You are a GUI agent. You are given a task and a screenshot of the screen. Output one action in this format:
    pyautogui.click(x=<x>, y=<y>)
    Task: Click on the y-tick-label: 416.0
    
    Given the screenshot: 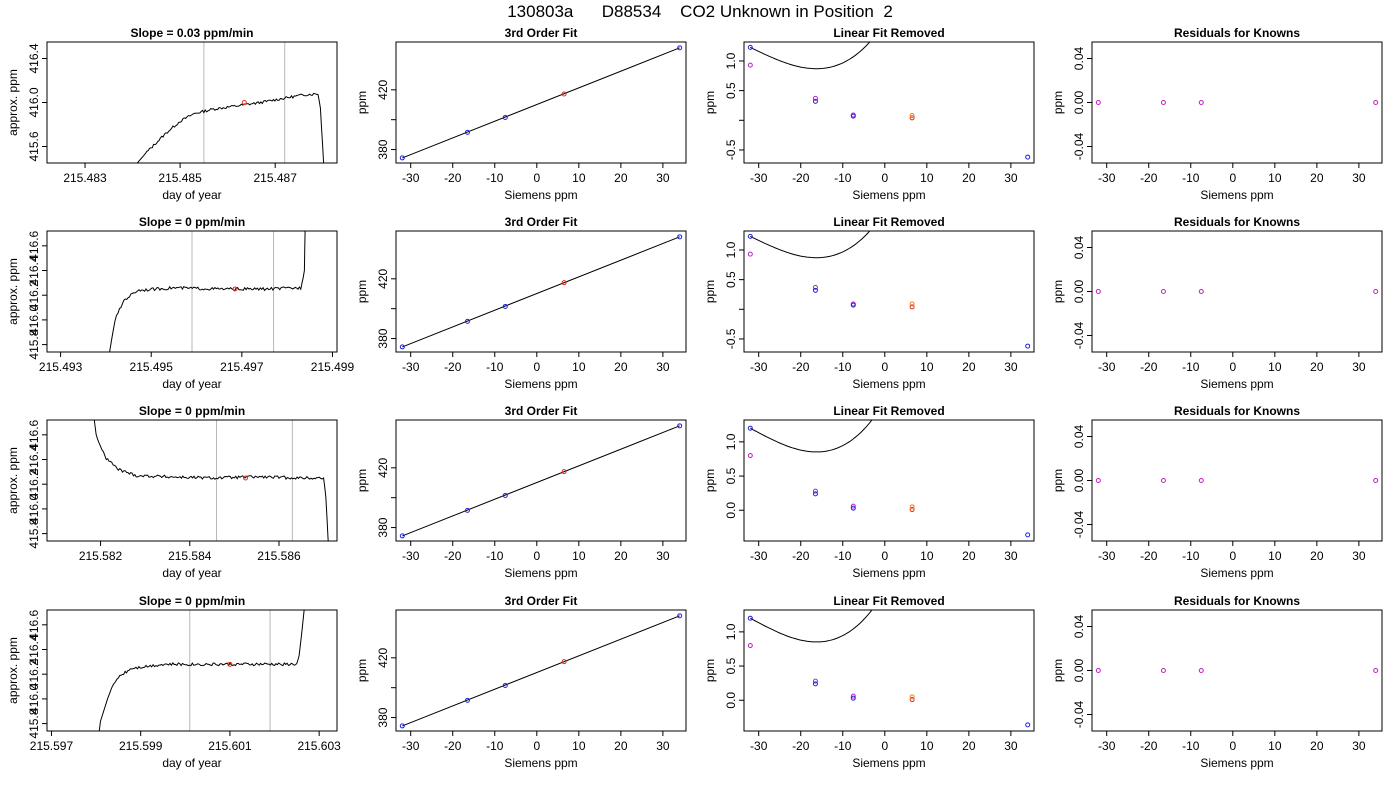 What is the action you would take?
    pyautogui.click(x=34, y=699)
    